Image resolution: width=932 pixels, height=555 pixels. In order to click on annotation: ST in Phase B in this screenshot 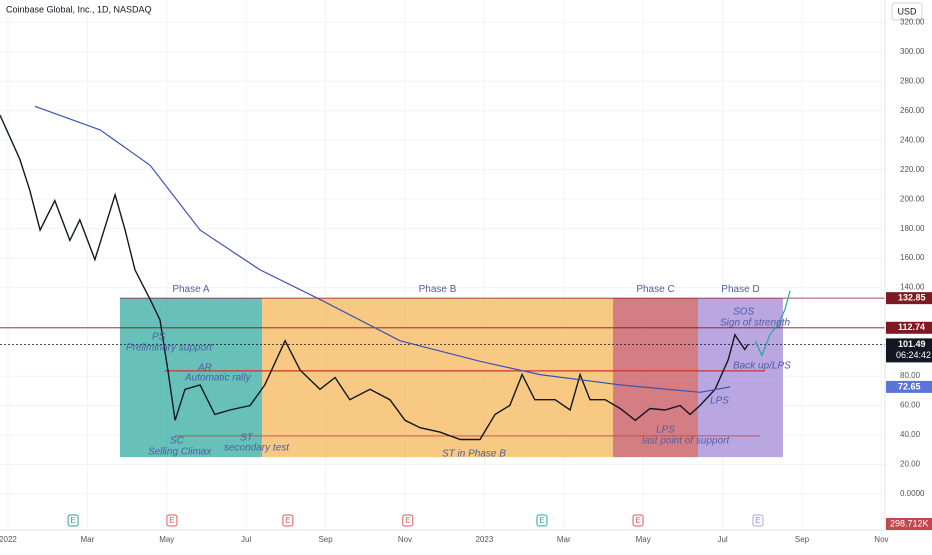, I will do `click(474, 454)`.